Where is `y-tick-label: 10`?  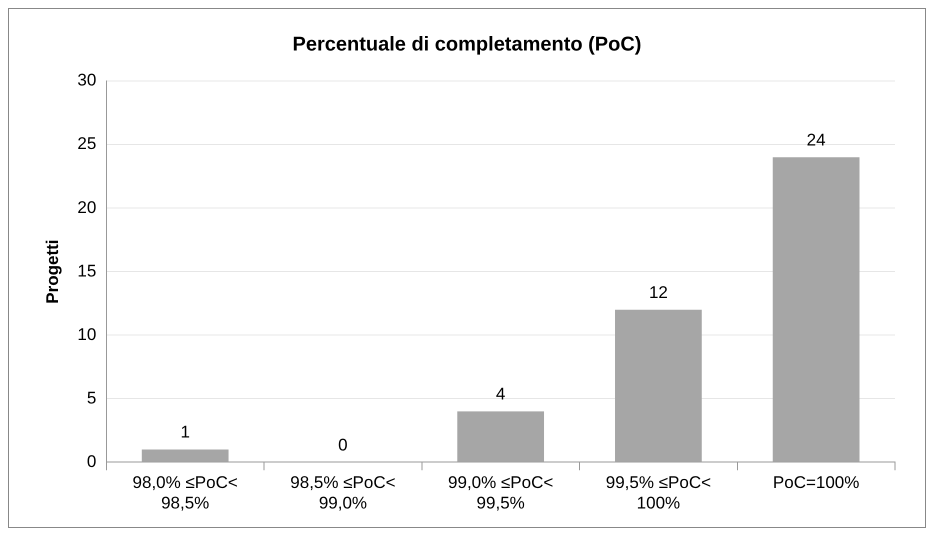 y-tick-label: 10 is located at coordinates (86, 334).